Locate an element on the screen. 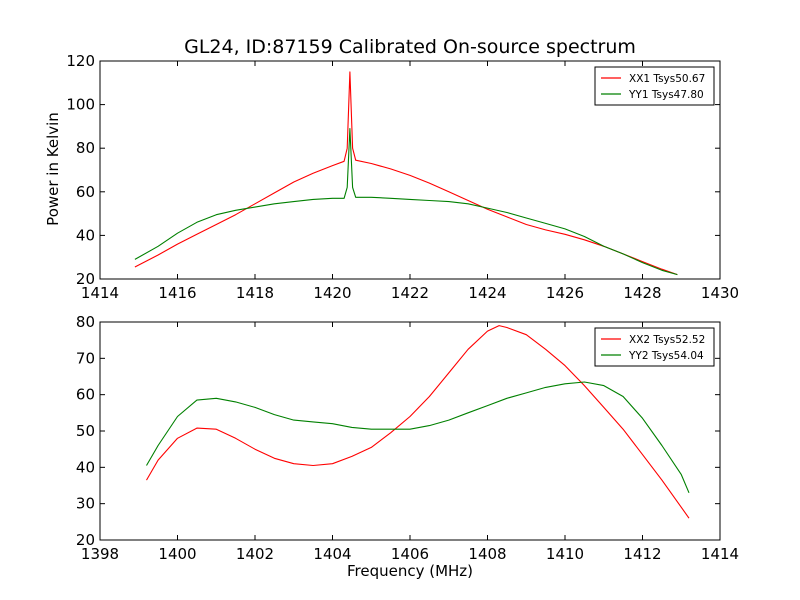  x-tick-label: 1408 is located at coordinates (487, 554).